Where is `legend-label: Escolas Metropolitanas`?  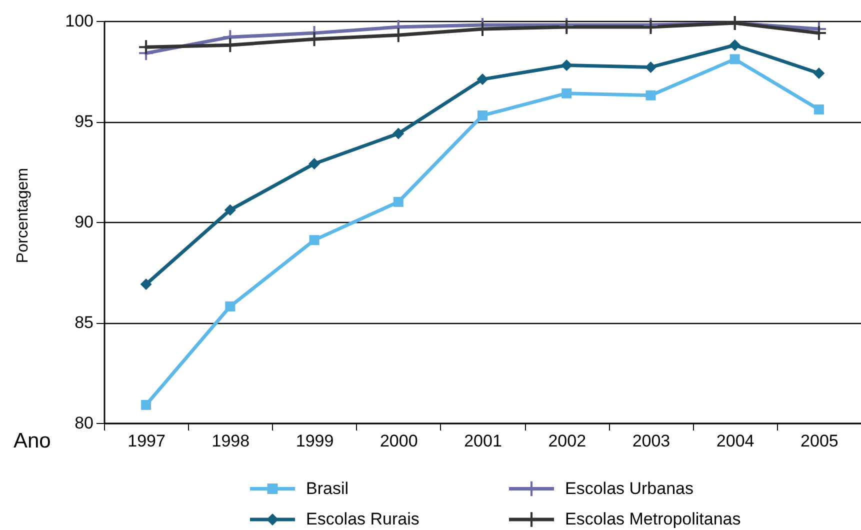
legend-label: Escolas Metropolitanas is located at coordinates (653, 519).